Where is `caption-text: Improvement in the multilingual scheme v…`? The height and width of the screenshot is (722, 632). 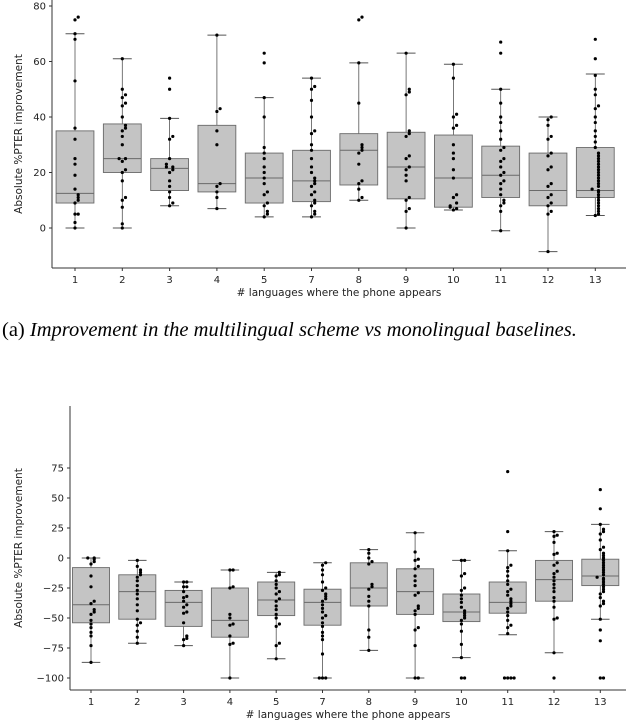 caption-text: Improvement in the multilingual scheme v… is located at coordinates (303, 330).